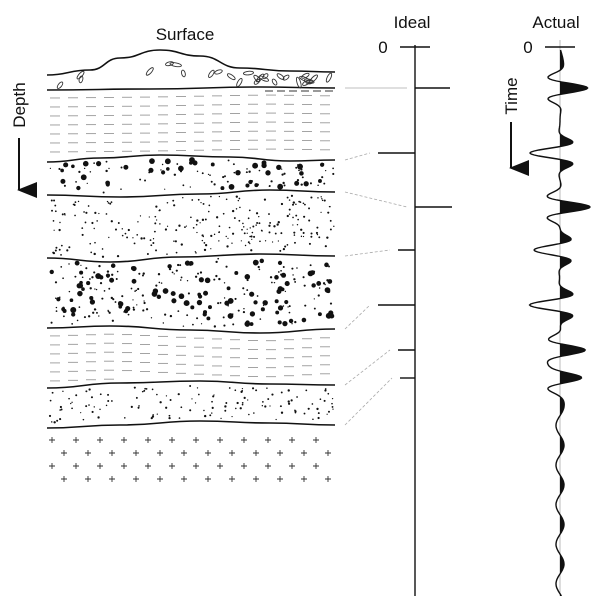  I want to click on connector, so click(357, 156).